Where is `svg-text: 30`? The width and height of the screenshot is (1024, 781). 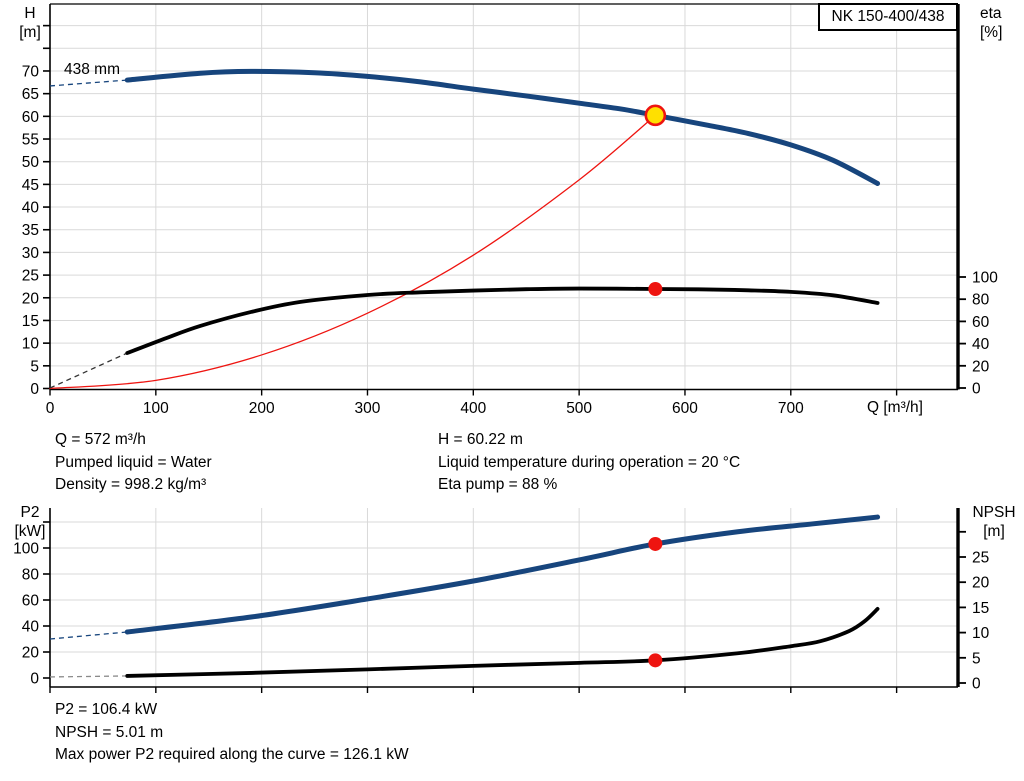 svg-text: 30 is located at coordinates (31, 253).